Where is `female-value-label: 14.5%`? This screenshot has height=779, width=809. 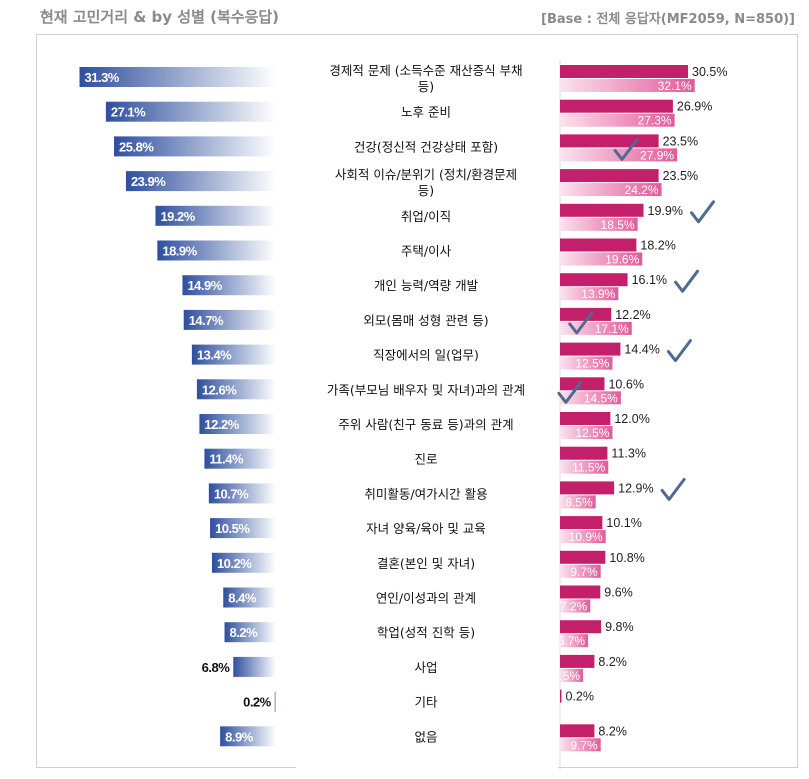 female-value-label: 14.5% is located at coordinates (601, 398).